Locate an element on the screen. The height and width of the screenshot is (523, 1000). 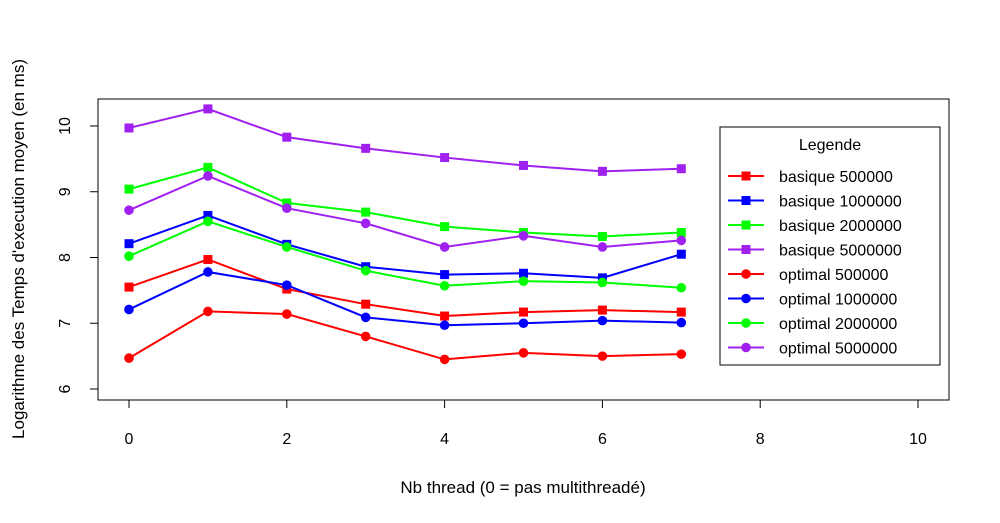
legend-item: optimal 2000000 is located at coordinates (812, 324).